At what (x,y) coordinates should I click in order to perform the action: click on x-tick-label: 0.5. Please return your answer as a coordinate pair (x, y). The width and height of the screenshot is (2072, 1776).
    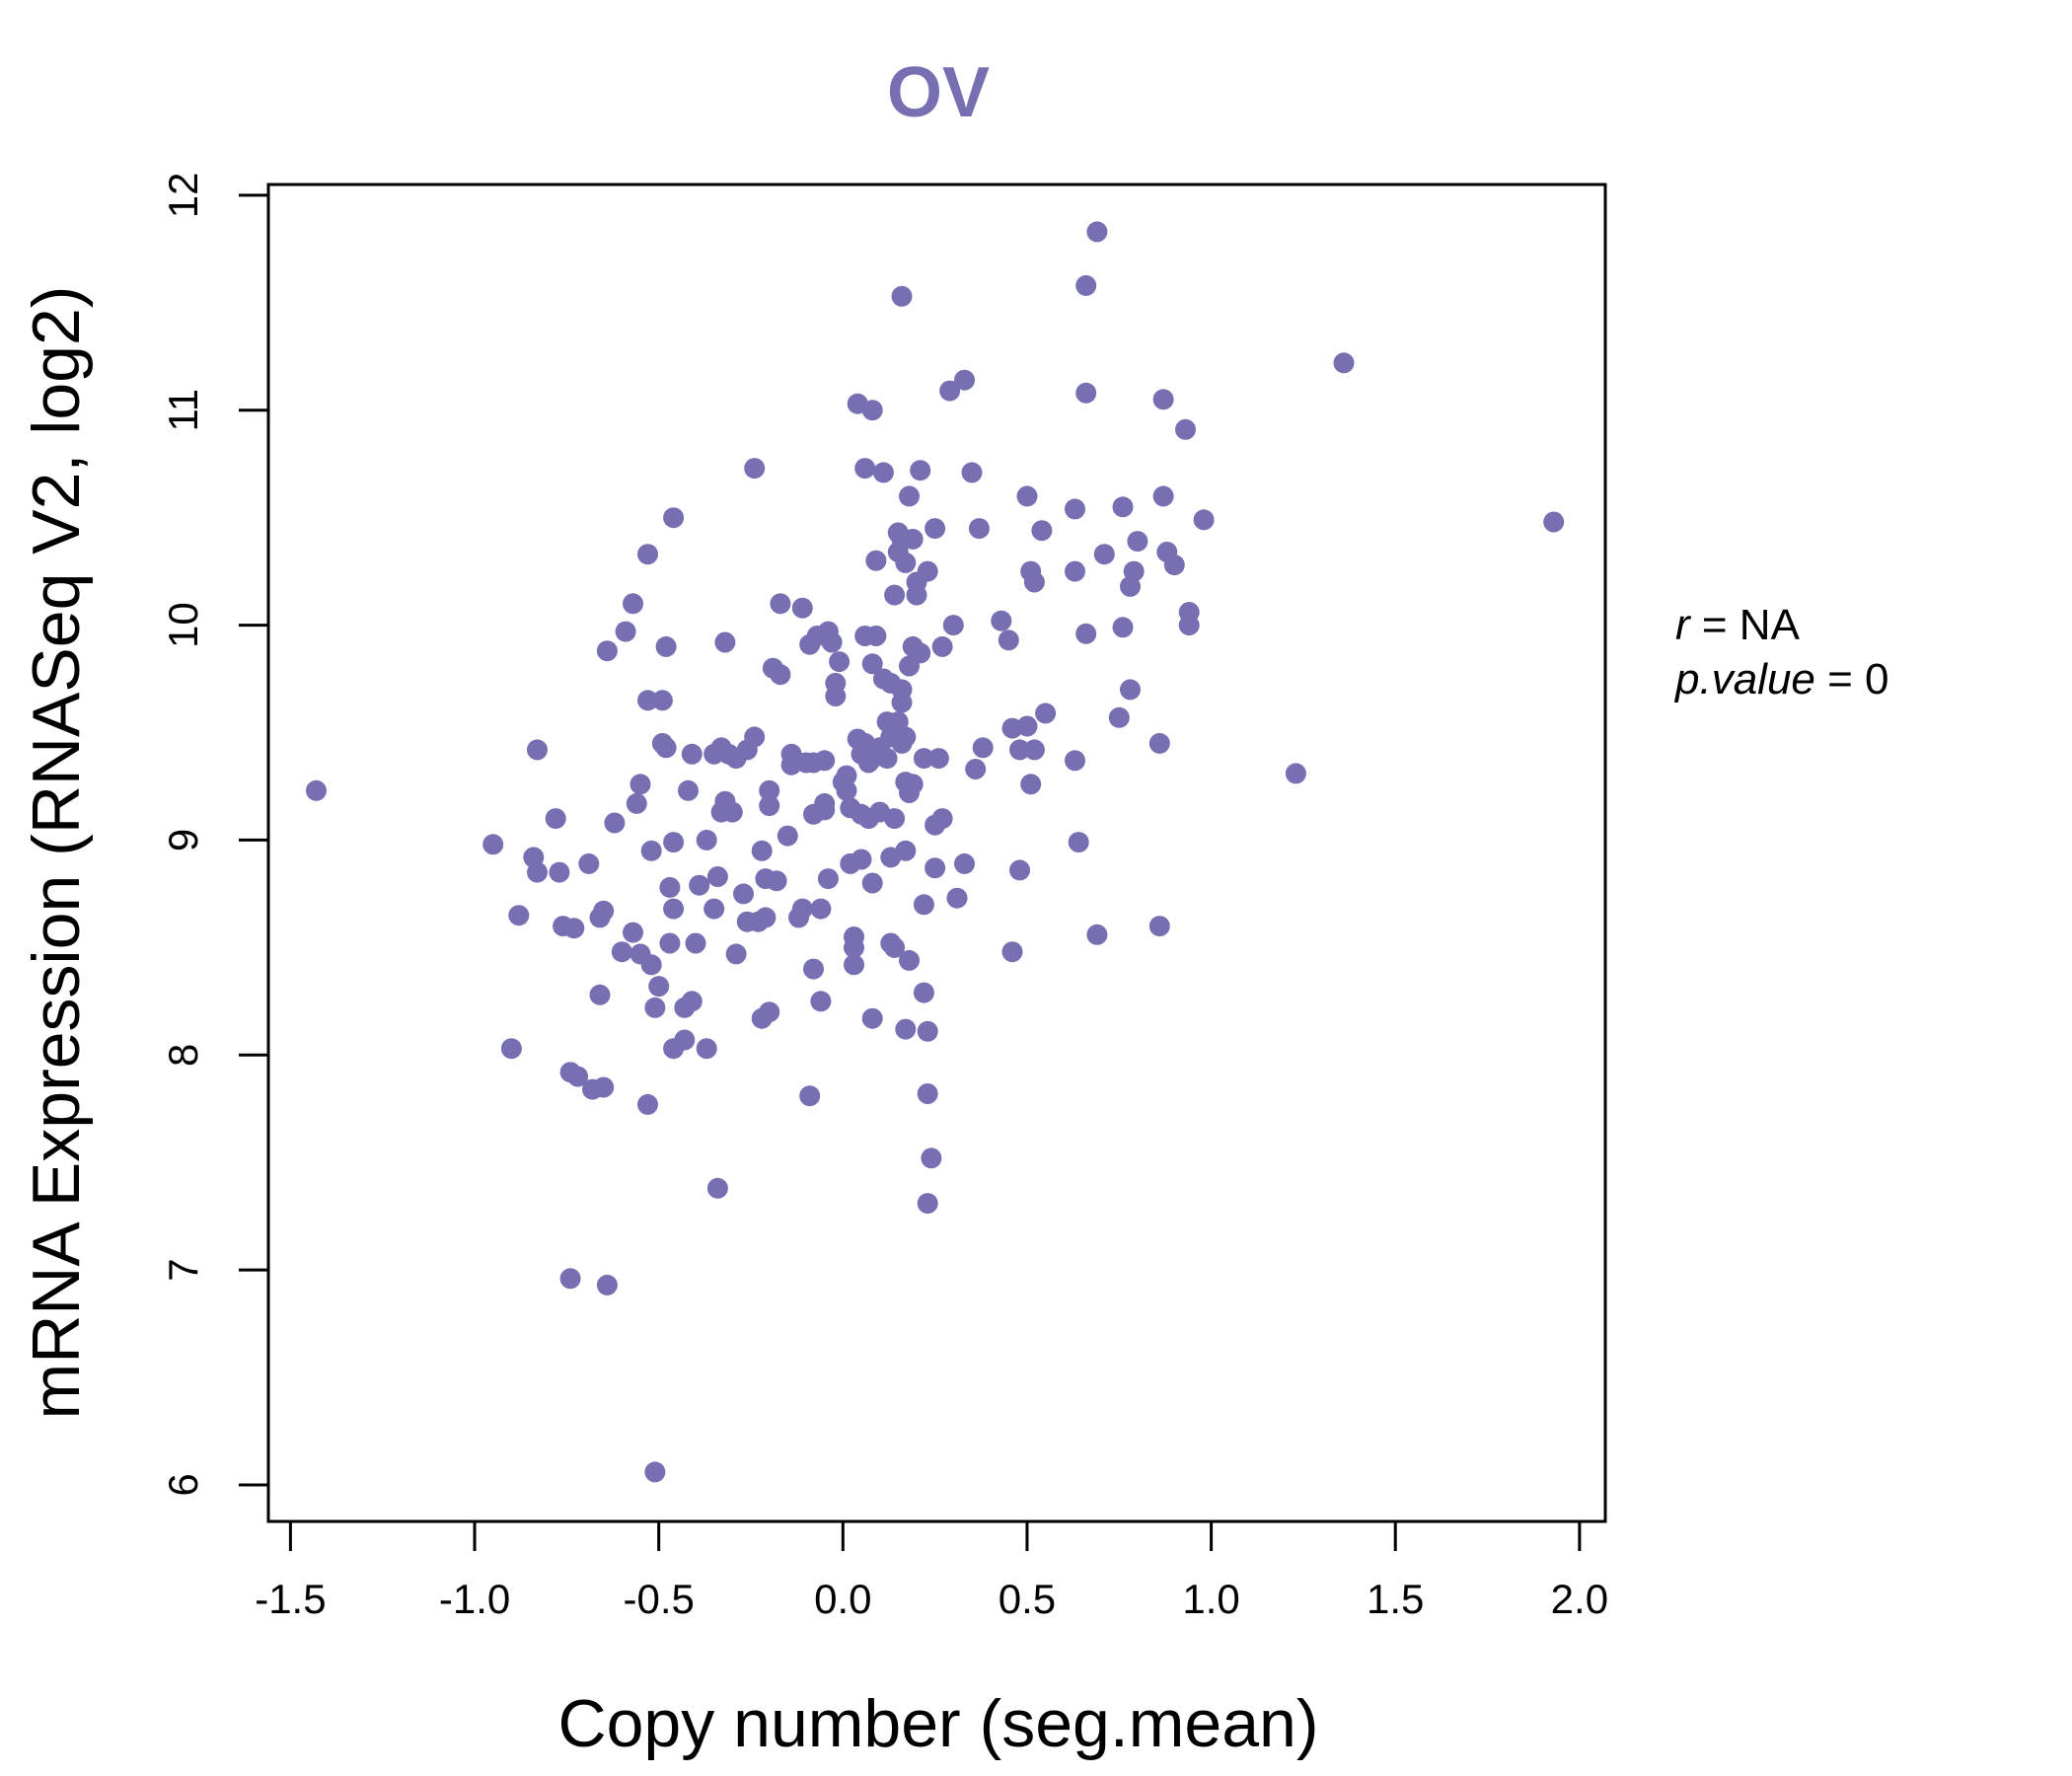
    Looking at the image, I should click on (1027, 1599).